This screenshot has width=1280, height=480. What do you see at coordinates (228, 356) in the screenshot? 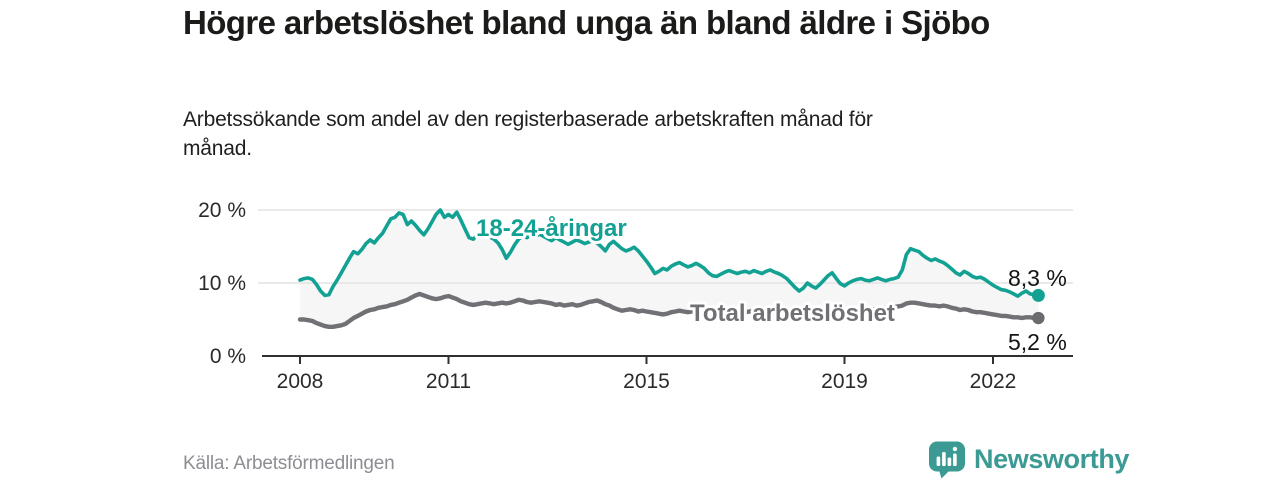
I see `y-tick-label-0-percent: 0 %` at bounding box center [228, 356].